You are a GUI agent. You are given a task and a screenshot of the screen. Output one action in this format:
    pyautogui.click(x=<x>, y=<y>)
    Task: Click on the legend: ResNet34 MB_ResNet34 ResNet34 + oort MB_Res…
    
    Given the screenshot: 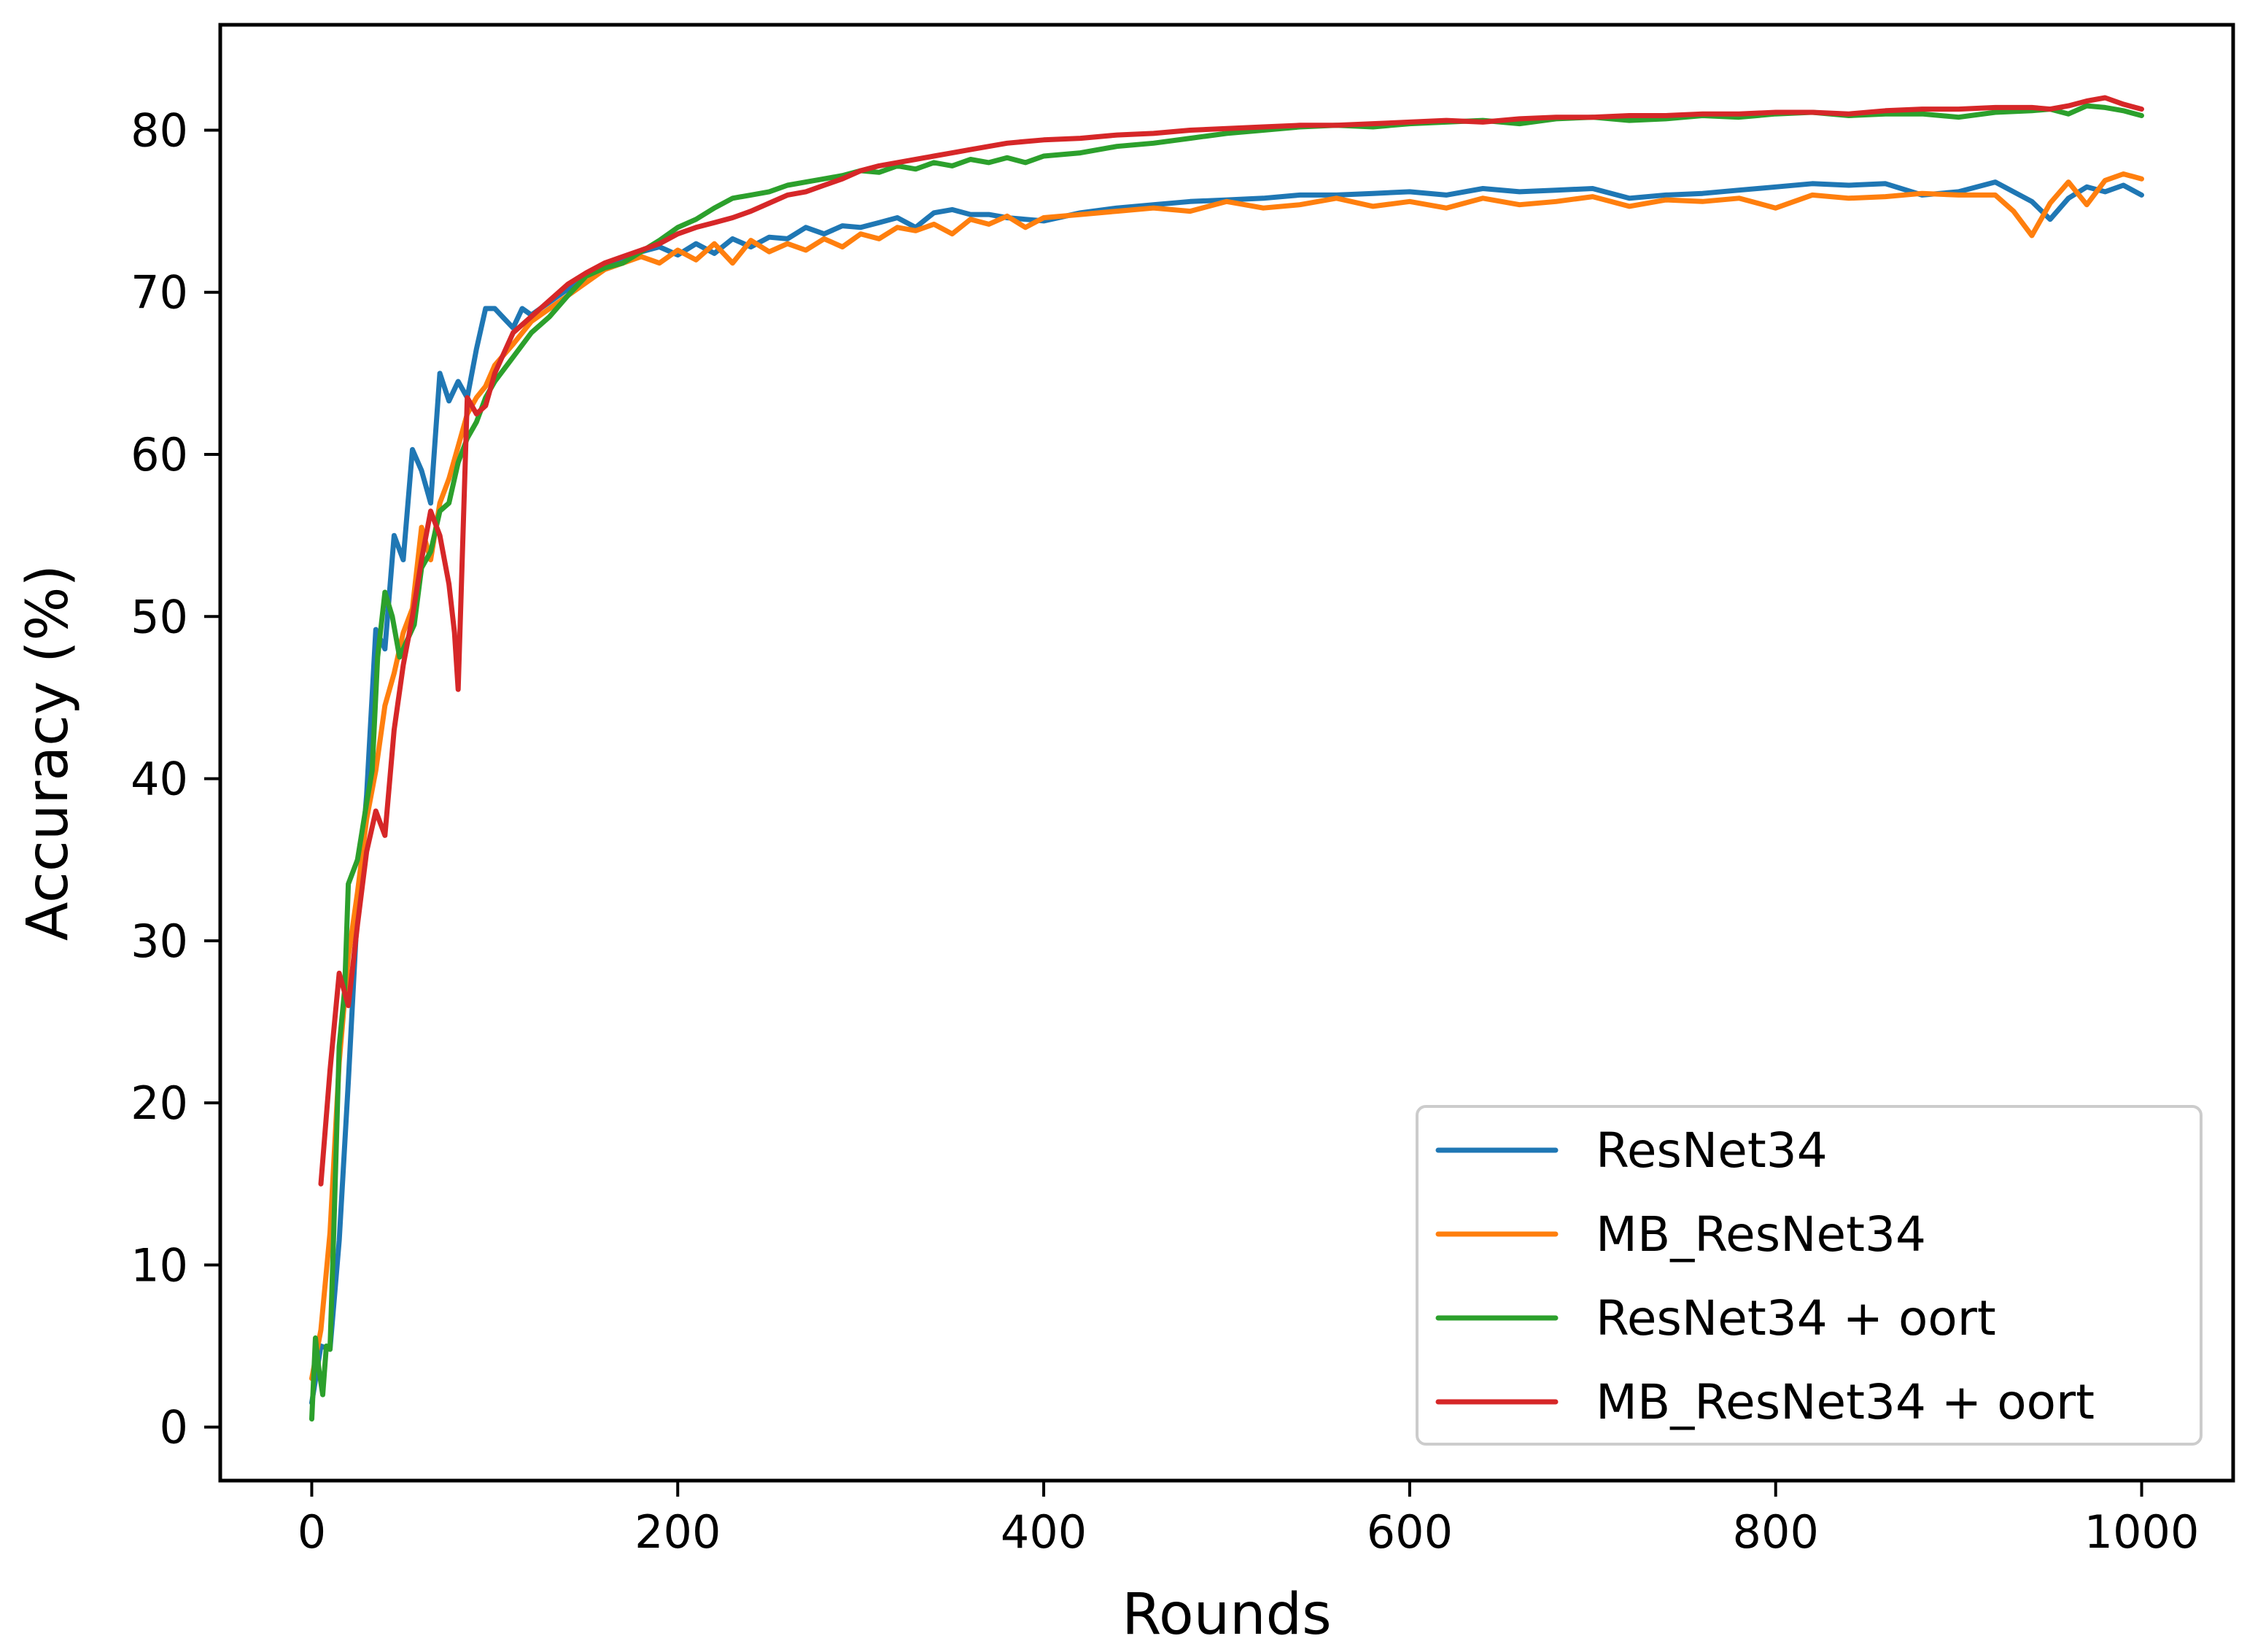 What is the action you would take?
    pyautogui.click(x=1809, y=1275)
    